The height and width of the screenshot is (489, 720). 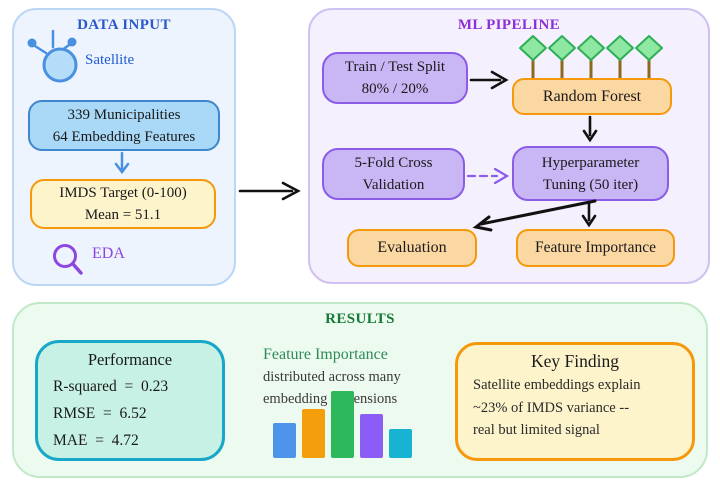 What do you see at coordinates (124, 114) in the screenshot?
I see `municipalities-line1: 339 Municipalities` at bounding box center [124, 114].